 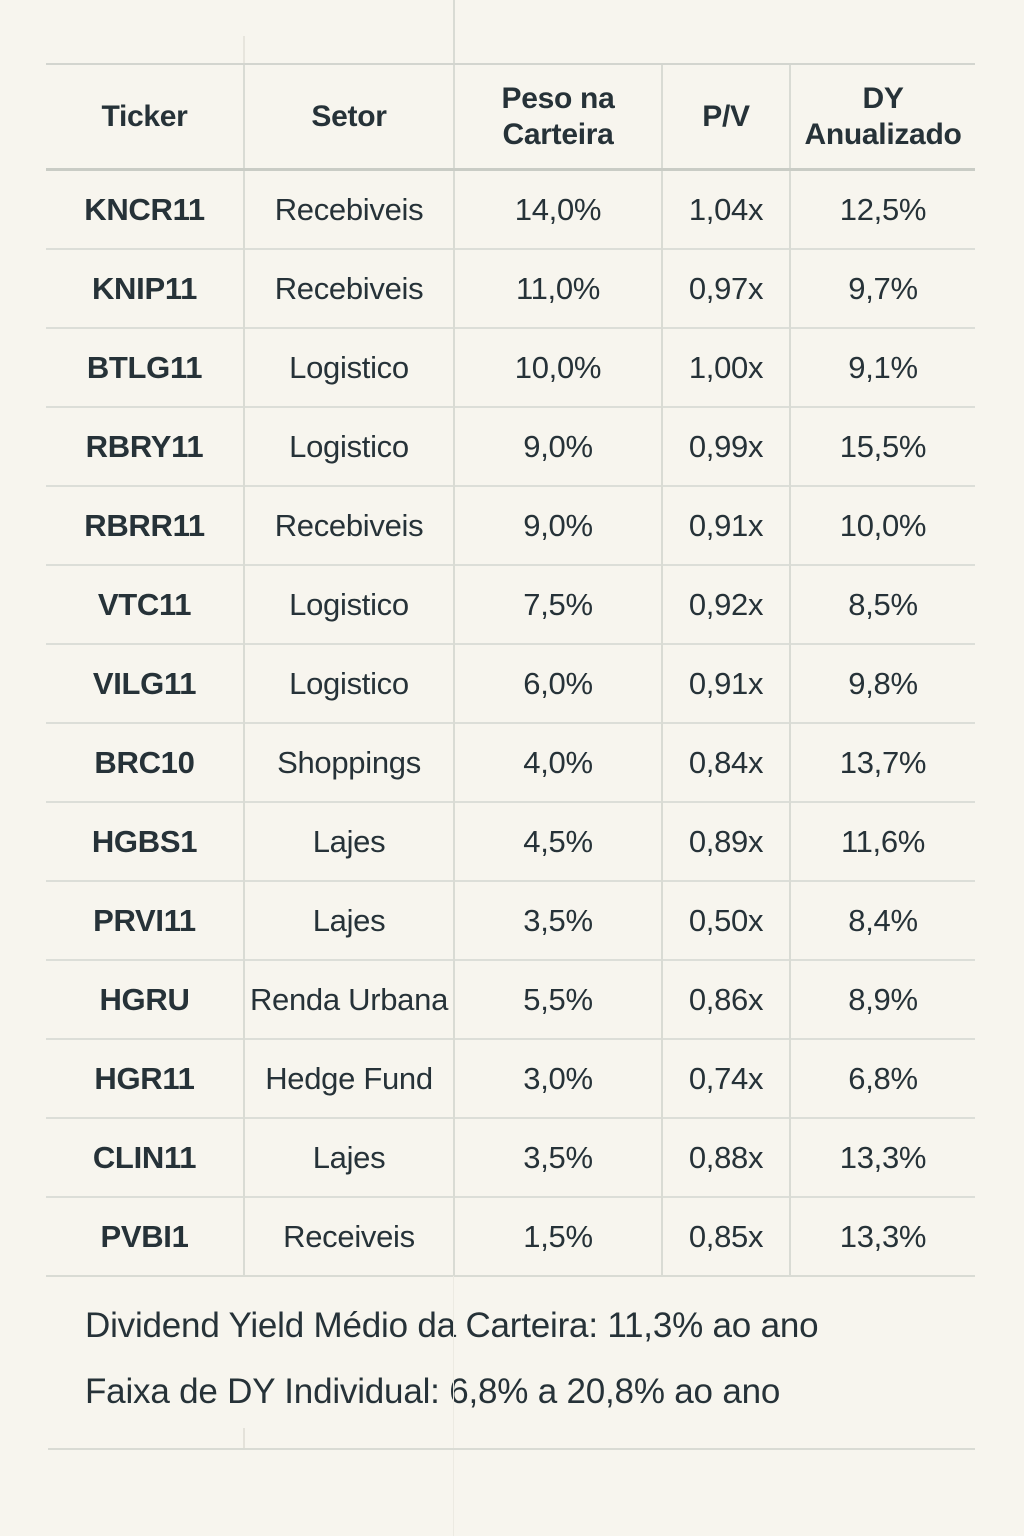 I want to click on peso-cell: 6,0%, so click(x=557, y=683).